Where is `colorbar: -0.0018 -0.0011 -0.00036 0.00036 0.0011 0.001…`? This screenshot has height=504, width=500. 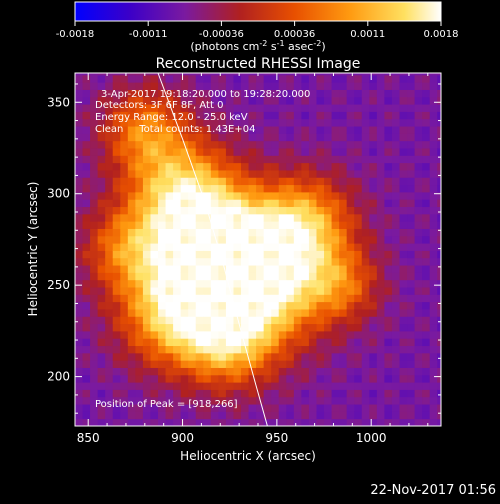
colorbar: -0.0018 -0.0011 -0.00036 0.00036 0.0011 0.001… is located at coordinates (257, 27).